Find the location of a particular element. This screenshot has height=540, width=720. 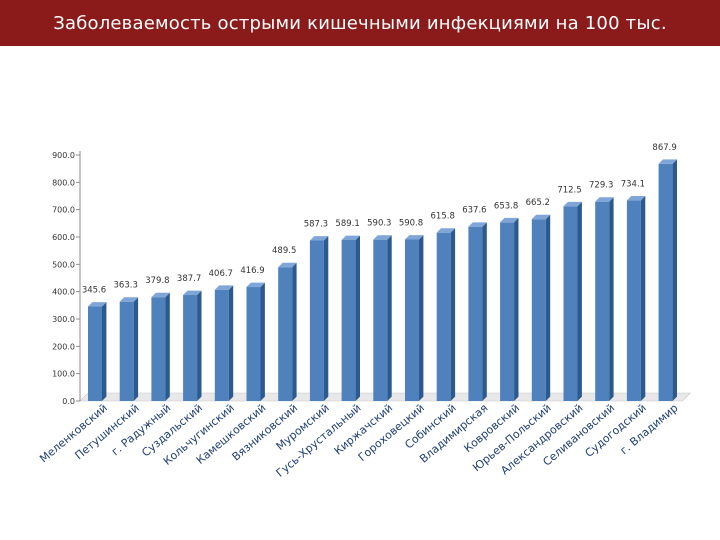

data-label: 615.8 is located at coordinates (443, 217).